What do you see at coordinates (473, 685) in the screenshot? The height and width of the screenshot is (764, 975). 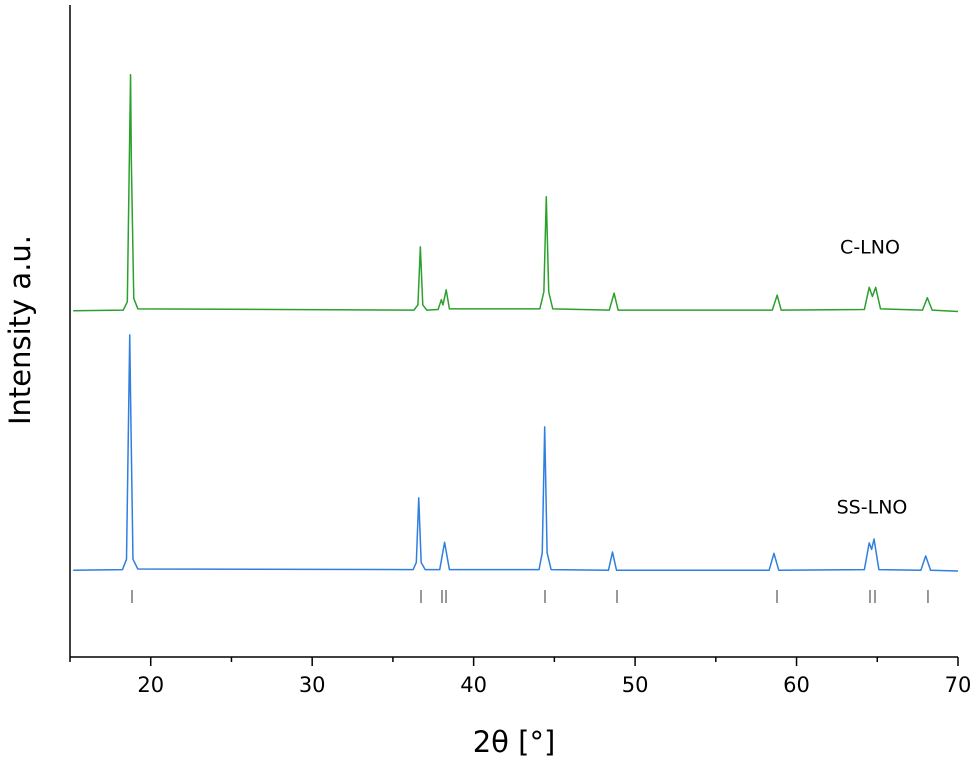 I see `x-tick-label: 40` at bounding box center [473, 685].